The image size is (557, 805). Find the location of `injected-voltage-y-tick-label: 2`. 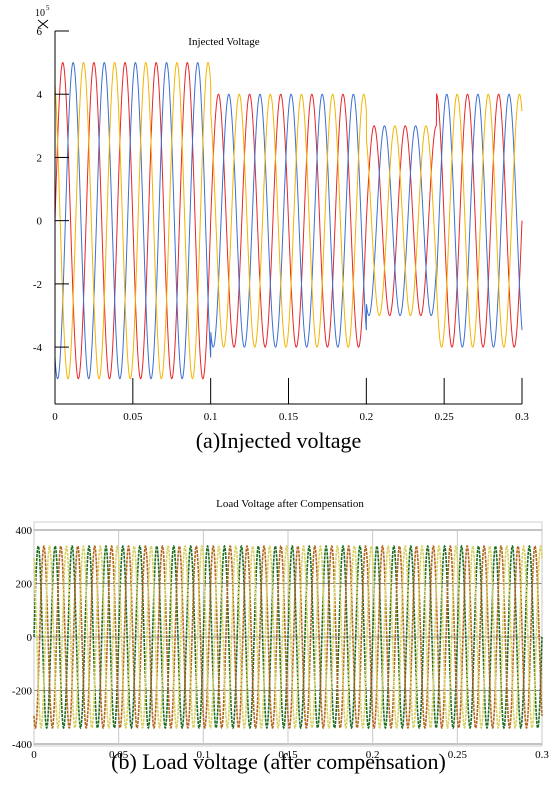

injected-voltage-y-tick-label: 2 is located at coordinates (40, 158).